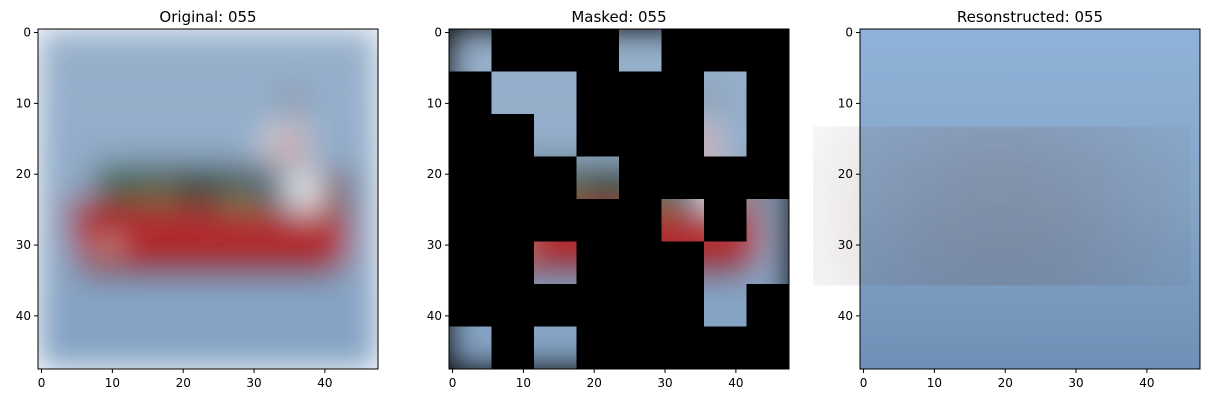 The height and width of the screenshot is (407, 1209). What do you see at coordinates (618, 17) in the screenshot?
I see `panel-title: Masked: 055` at bounding box center [618, 17].